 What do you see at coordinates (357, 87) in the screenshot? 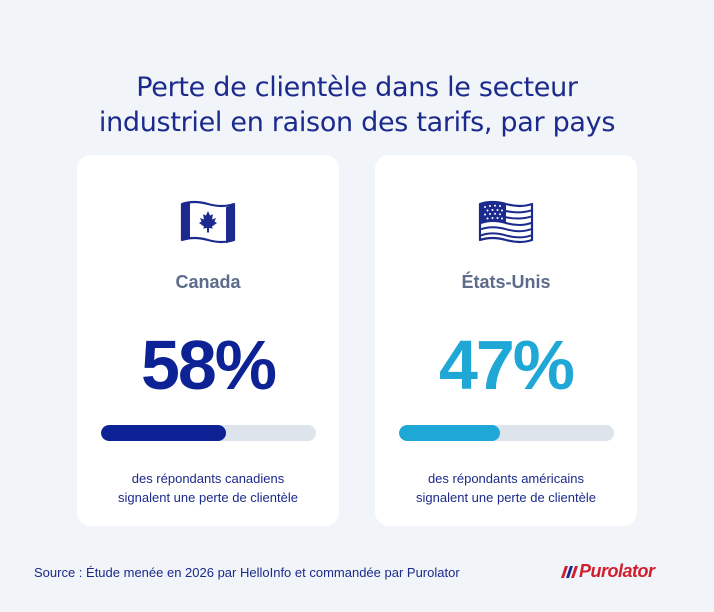
I see `title-line-1: Perte de clientèle dans le secteur` at bounding box center [357, 87].